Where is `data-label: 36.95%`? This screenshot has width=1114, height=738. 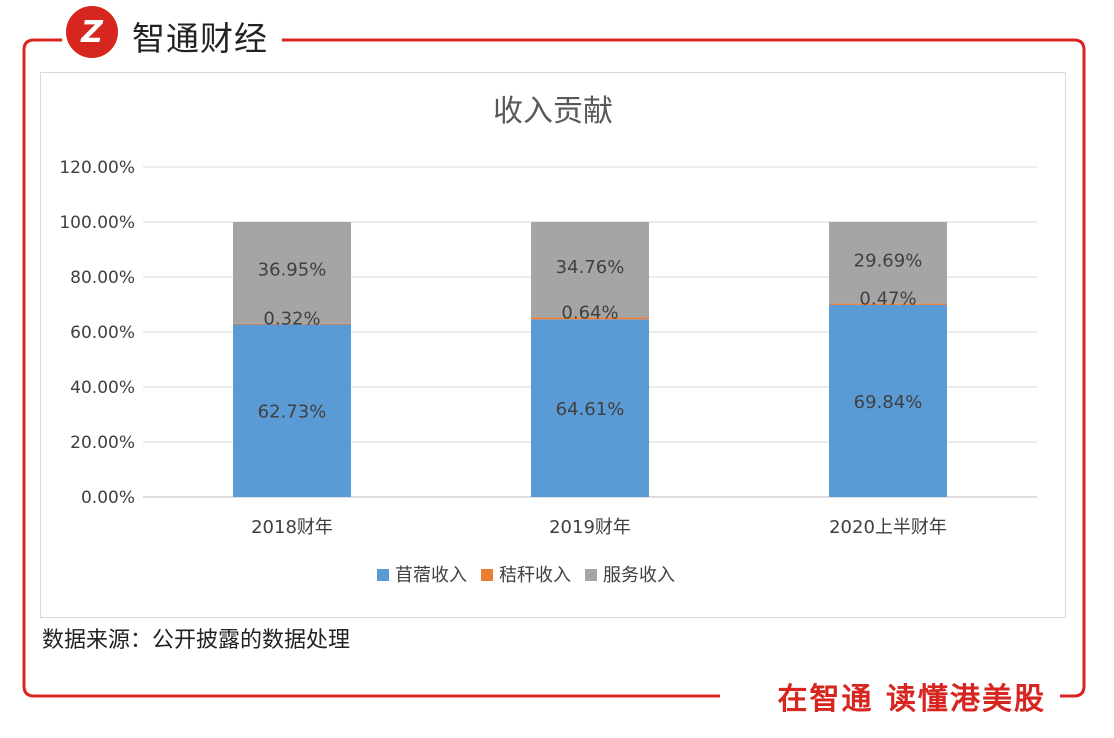 data-label: 36.95% is located at coordinates (292, 270).